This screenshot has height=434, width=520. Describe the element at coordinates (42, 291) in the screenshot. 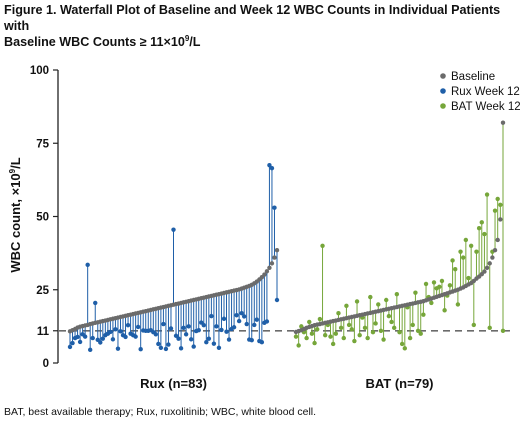

I see `y-tick-label: 25` at that location.